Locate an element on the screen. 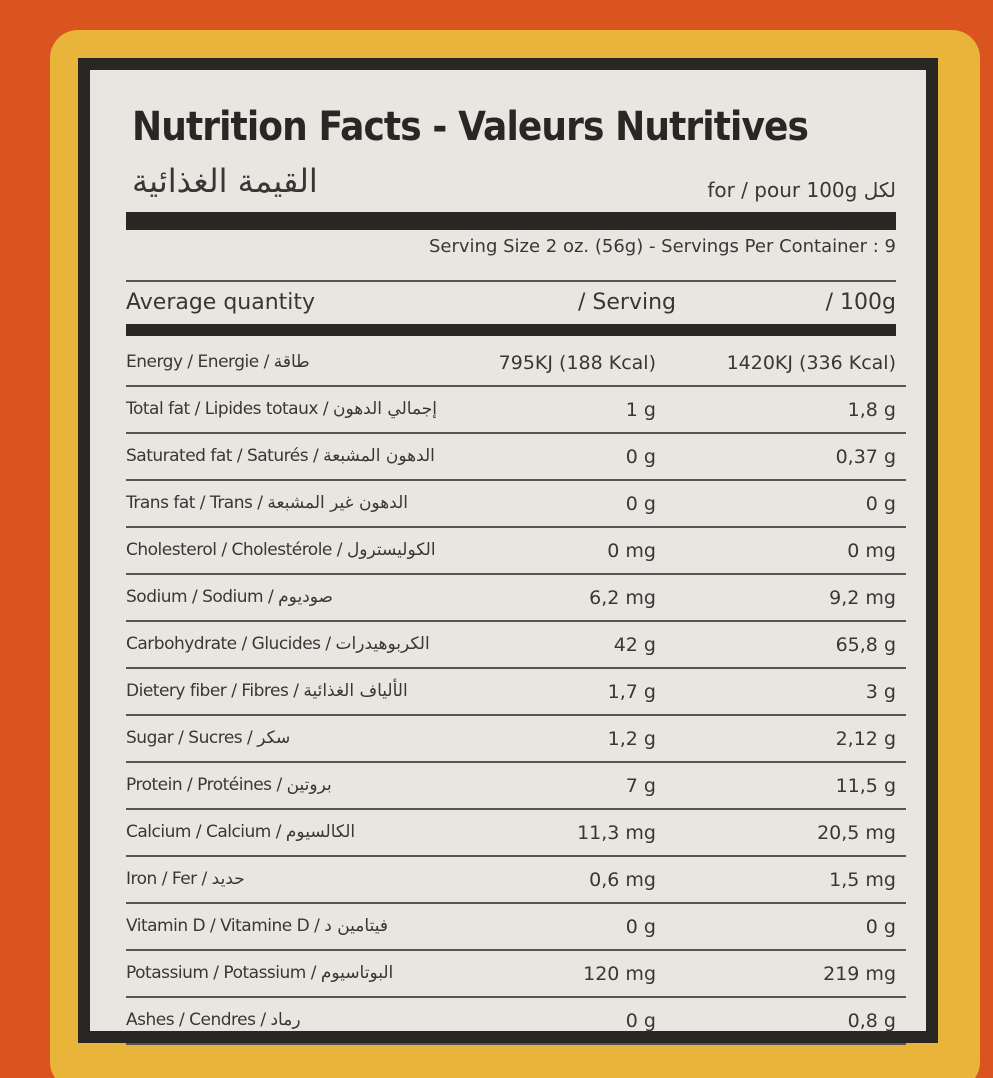 Image resolution: width=993 pixels, height=1078 pixels. per100-value: 1,8 g is located at coordinates (871, 410).